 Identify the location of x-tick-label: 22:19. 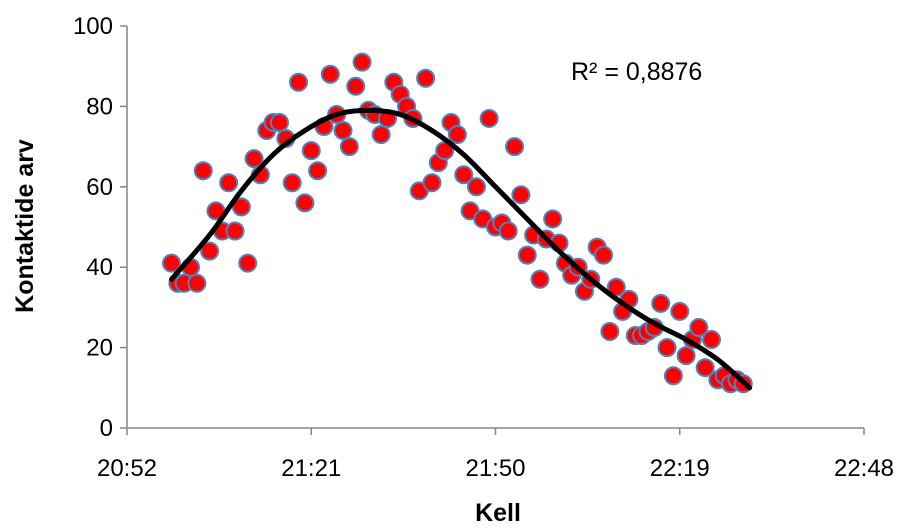
(680, 468).